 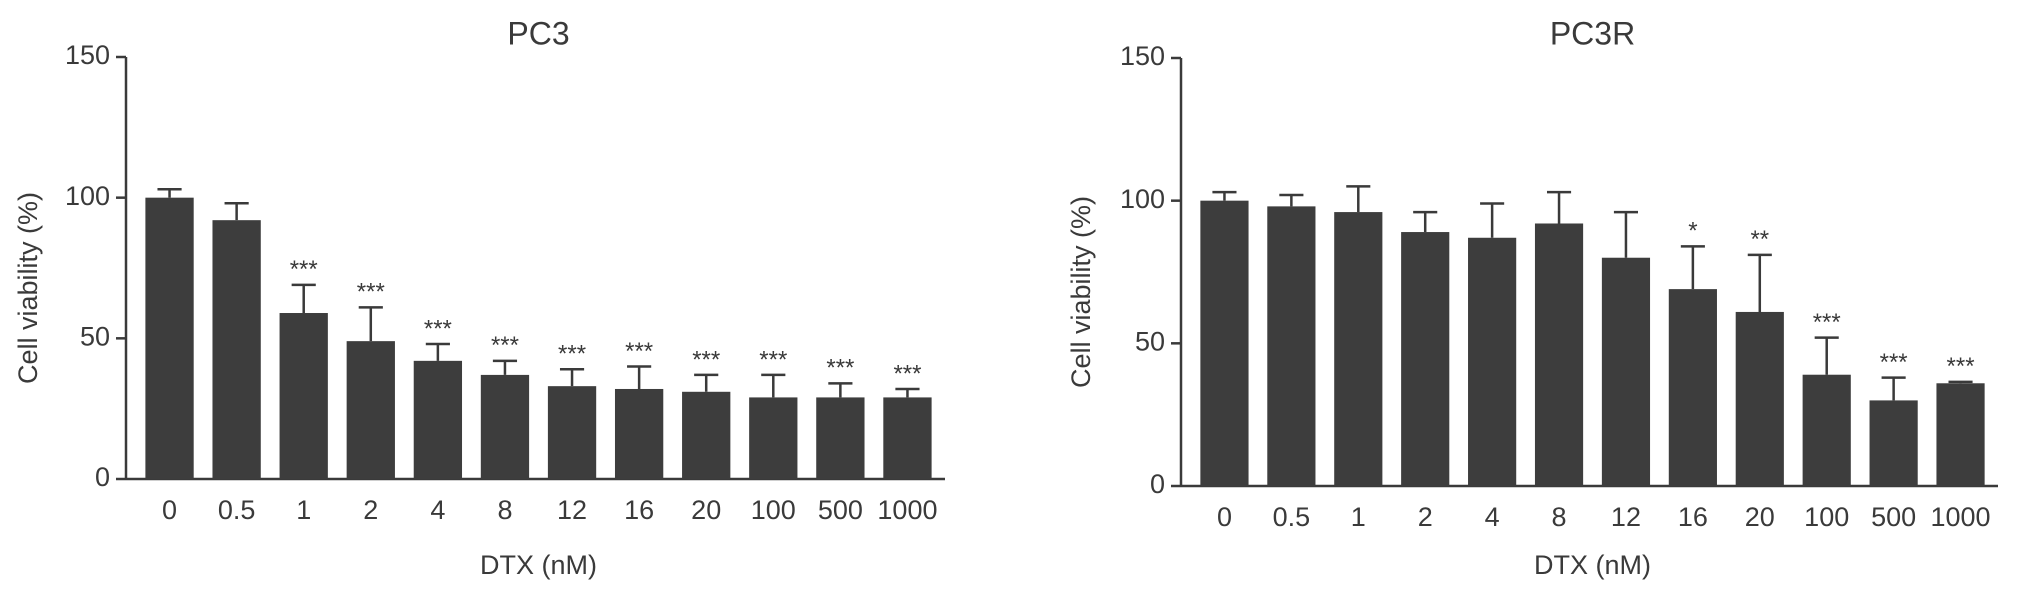 I want to click on chart-title: PC3R, so click(x=1592, y=33).